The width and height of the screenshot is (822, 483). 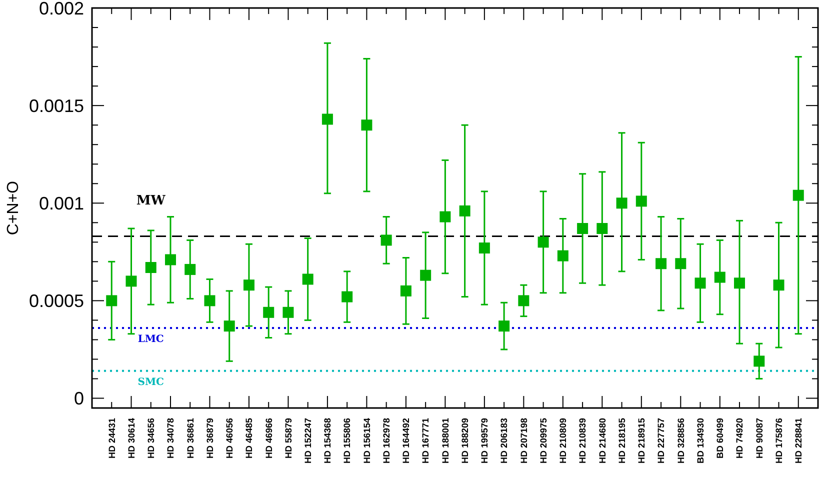 What do you see at coordinates (61, 9) in the screenshot?
I see `y-tick-label: 0.002` at bounding box center [61, 9].